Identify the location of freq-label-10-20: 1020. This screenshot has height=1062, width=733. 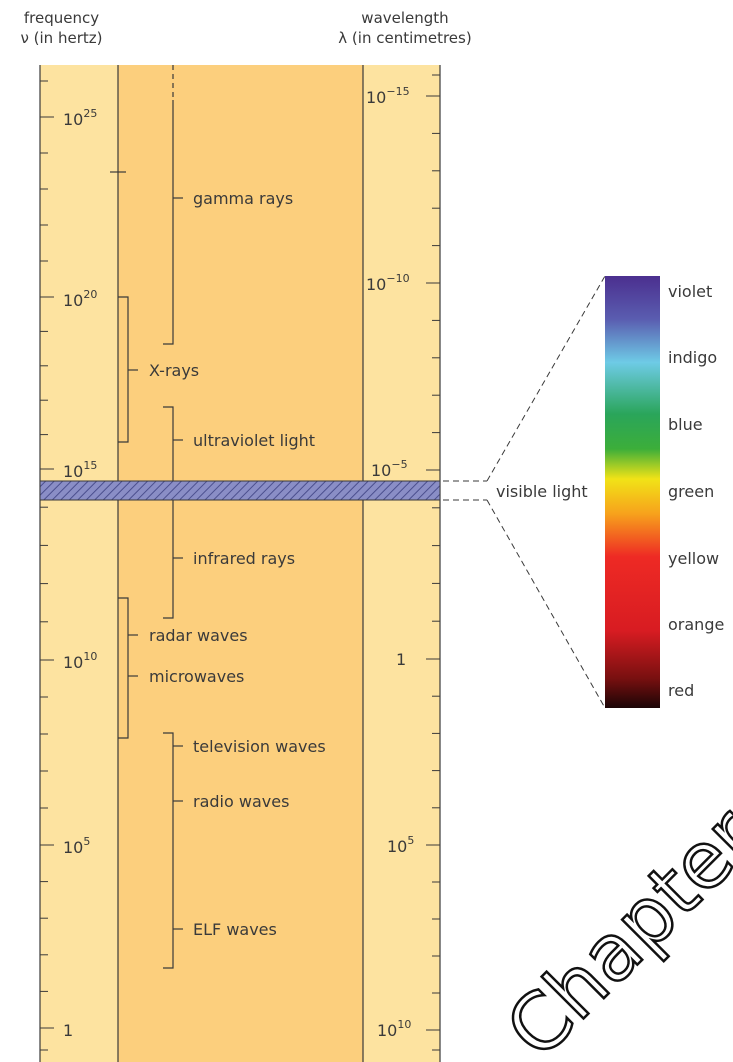
(80, 299).